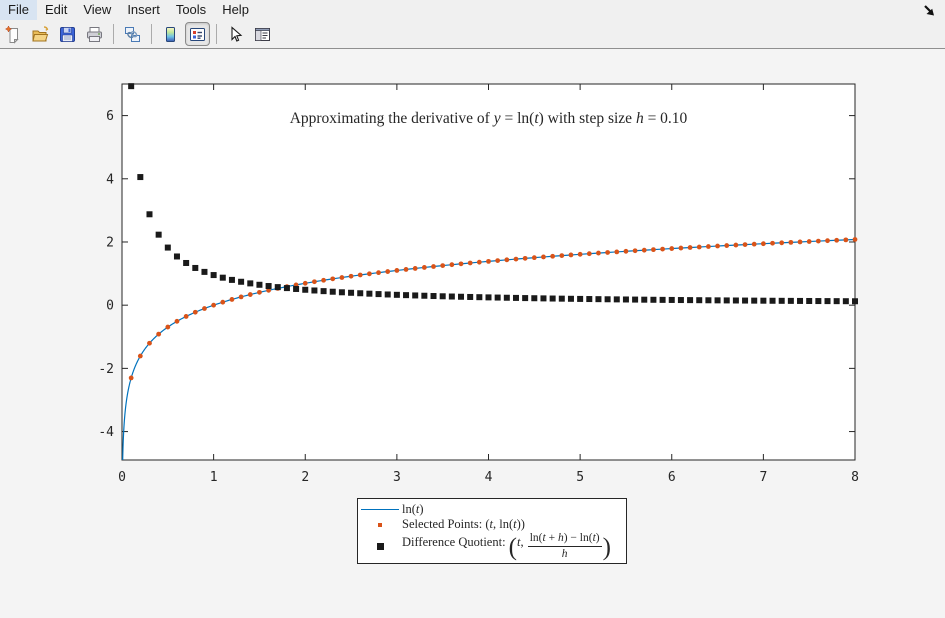 This screenshot has width=945, height=618. Describe the element at coordinates (110, 306) in the screenshot. I see `y-tick-label: 0` at that location.